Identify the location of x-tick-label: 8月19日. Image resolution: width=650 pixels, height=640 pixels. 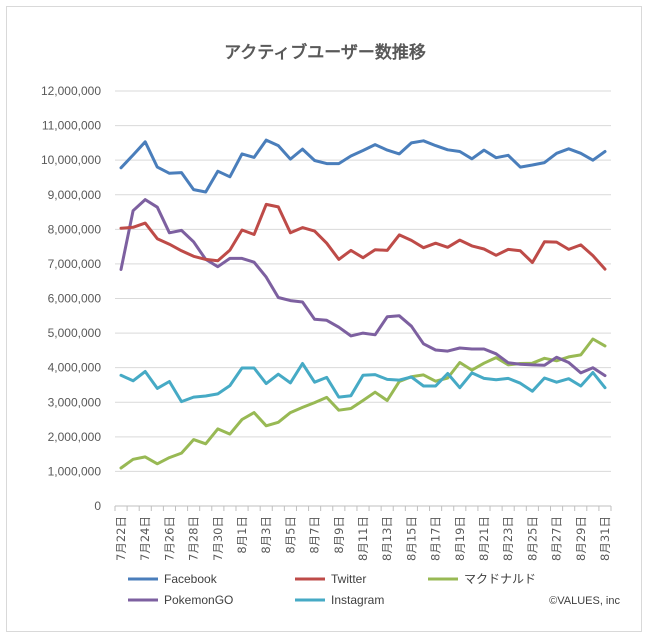
(460, 538).